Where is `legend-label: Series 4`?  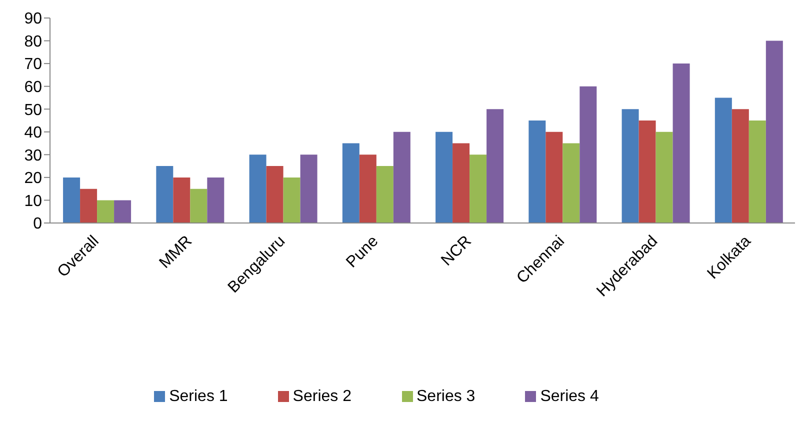 legend-label: Series 4 is located at coordinates (569, 396).